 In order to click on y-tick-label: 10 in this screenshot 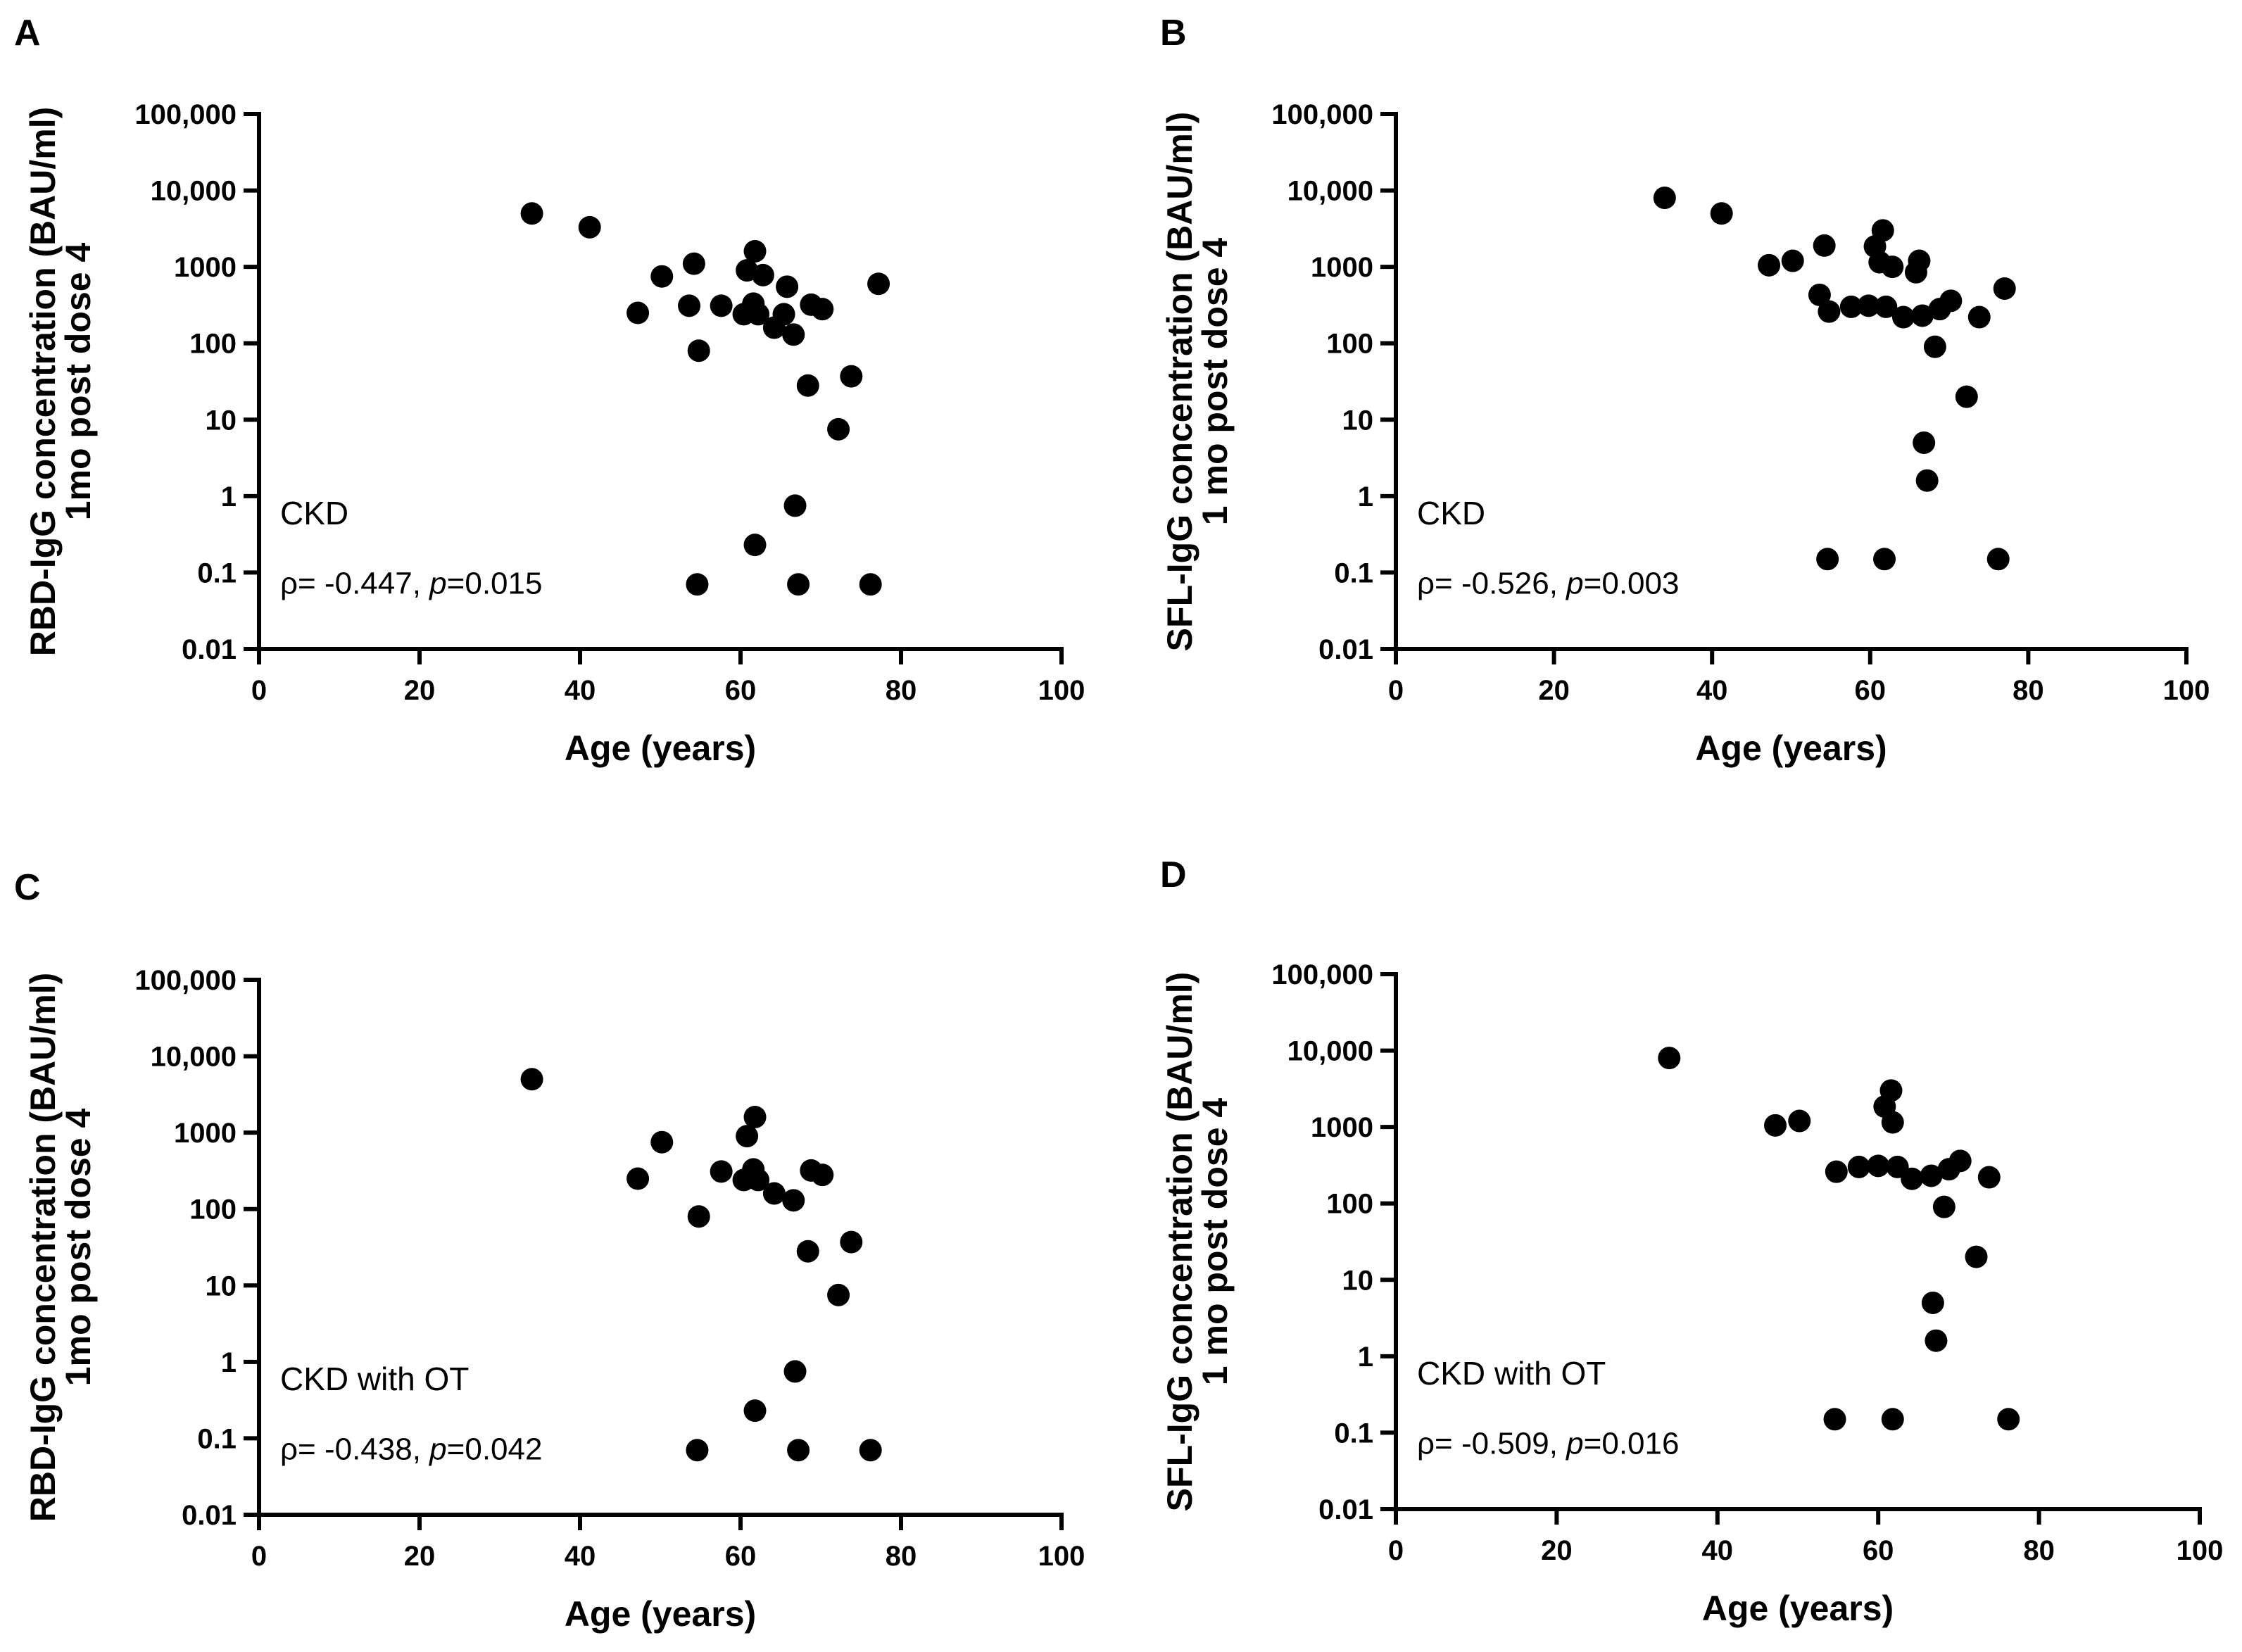, I will do `click(1358, 1280)`.